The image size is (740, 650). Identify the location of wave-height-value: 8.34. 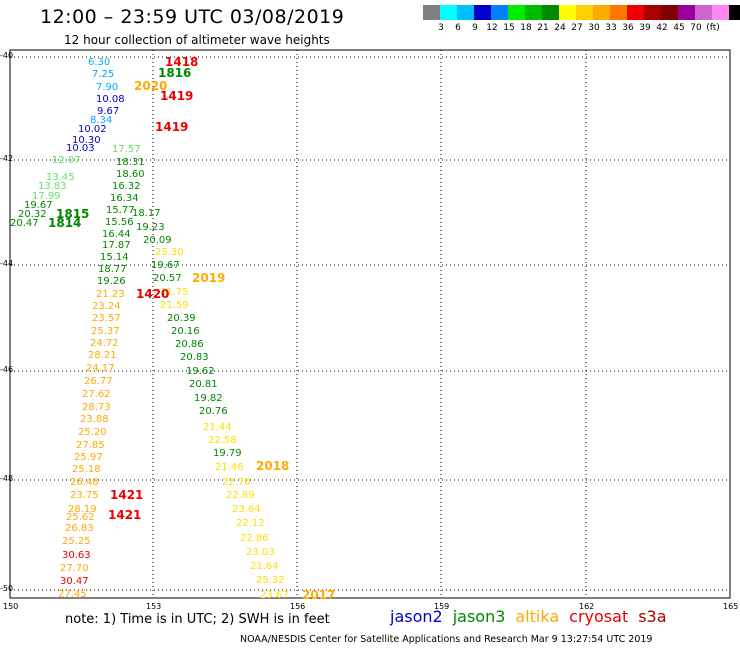
(101, 120).